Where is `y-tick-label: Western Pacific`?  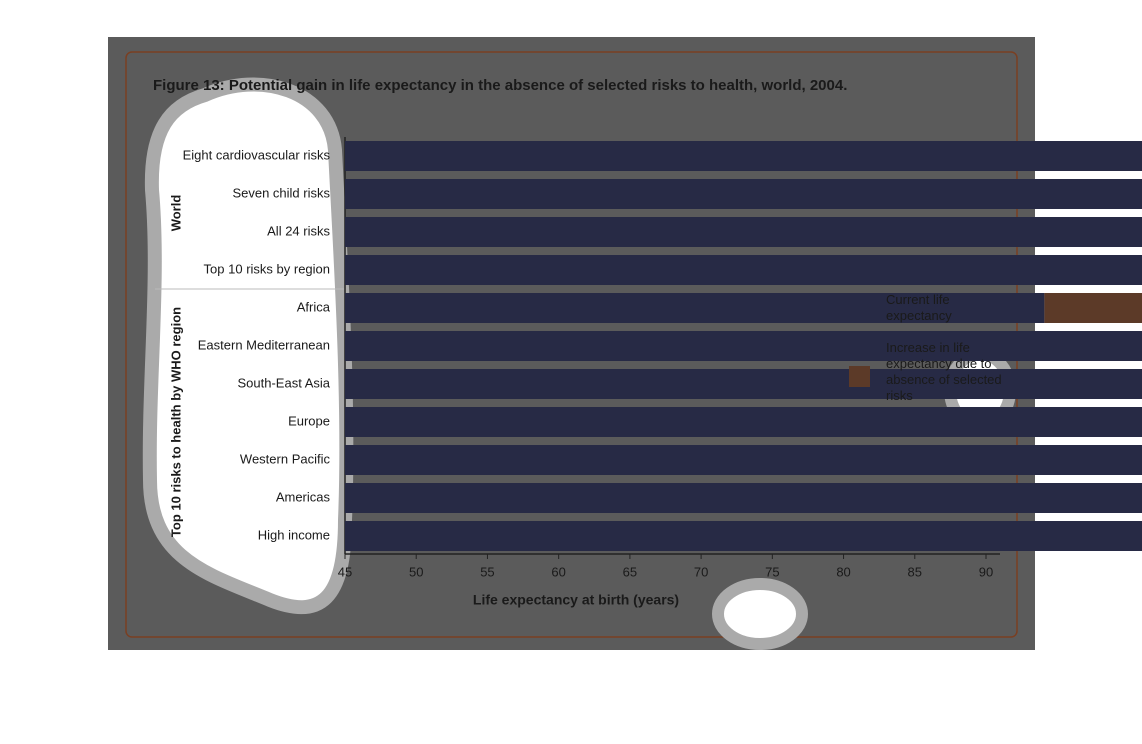
y-tick-label: Western Pacific is located at coordinates (285, 458).